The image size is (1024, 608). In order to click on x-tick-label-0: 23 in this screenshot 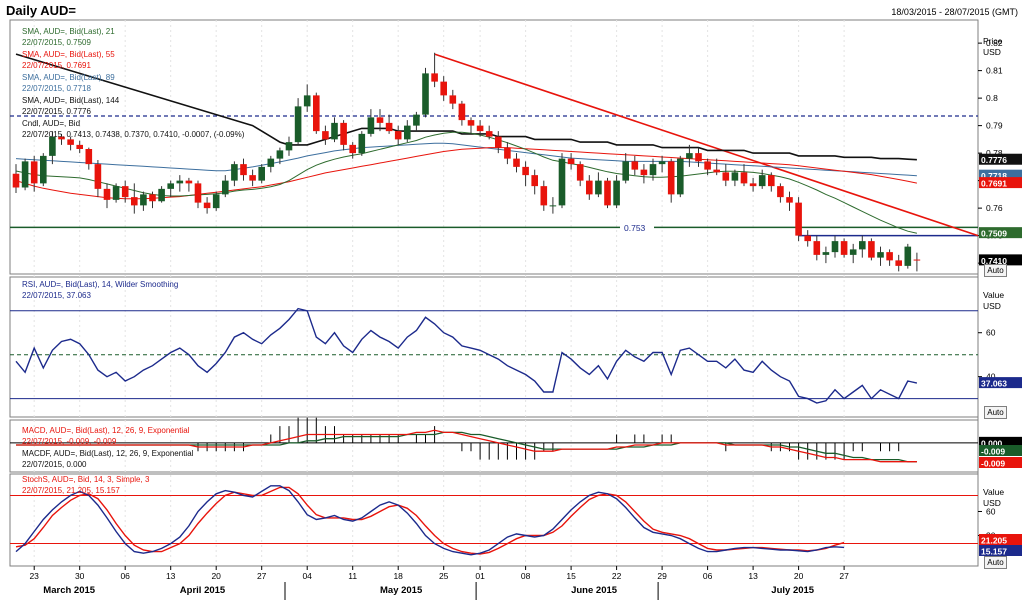, I will do `click(34, 576)`.